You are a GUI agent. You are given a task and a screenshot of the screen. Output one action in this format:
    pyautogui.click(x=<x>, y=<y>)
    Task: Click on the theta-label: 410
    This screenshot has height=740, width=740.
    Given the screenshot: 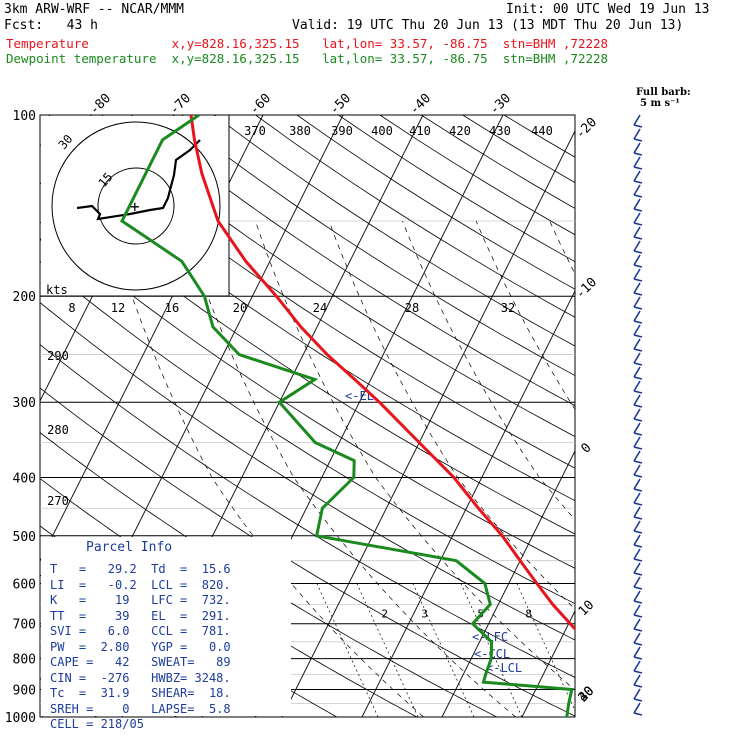 What is the action you would take?
    pyautogui.click(x=420, y=131)
    